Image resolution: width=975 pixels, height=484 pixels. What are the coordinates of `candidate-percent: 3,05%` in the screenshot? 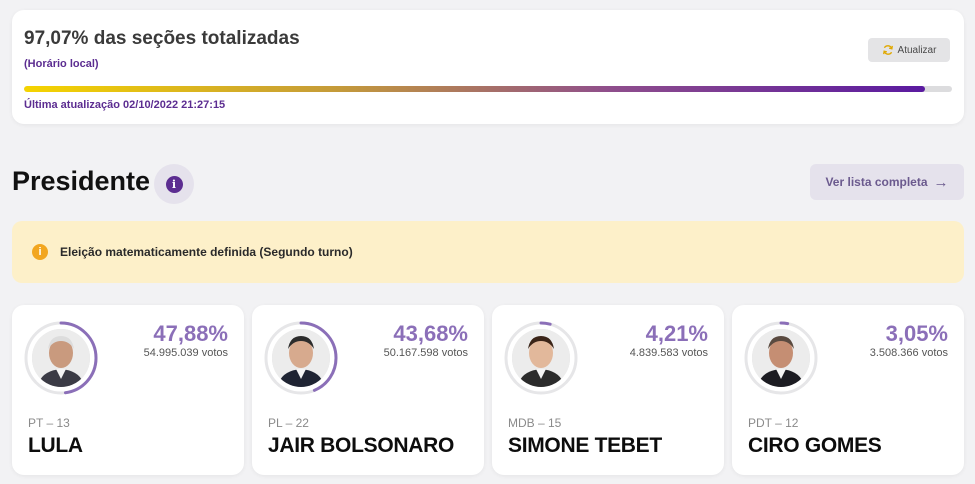 It's located at (916, 333).